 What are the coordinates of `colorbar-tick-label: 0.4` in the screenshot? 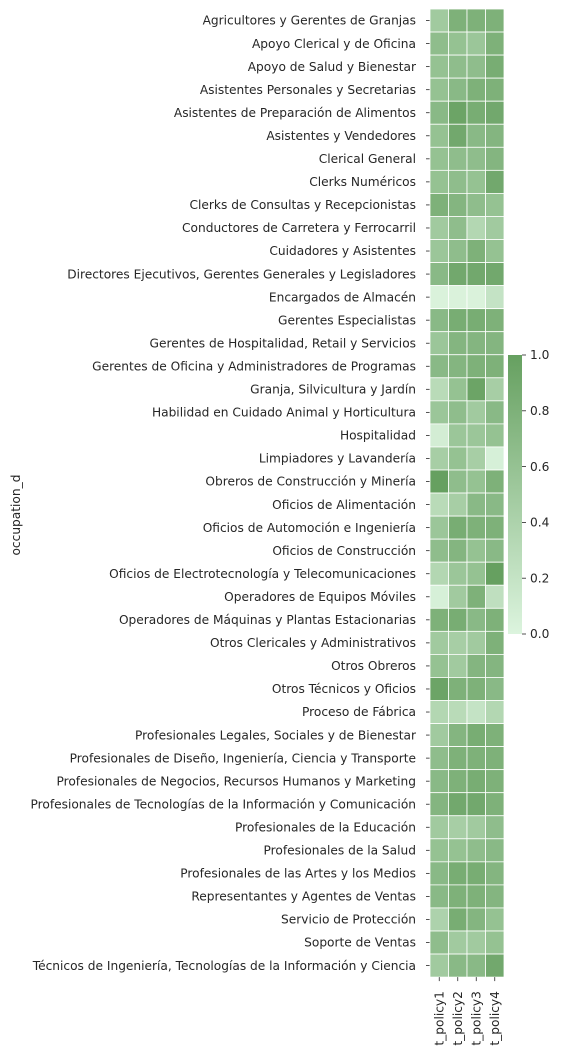 It's located at (540, 523).